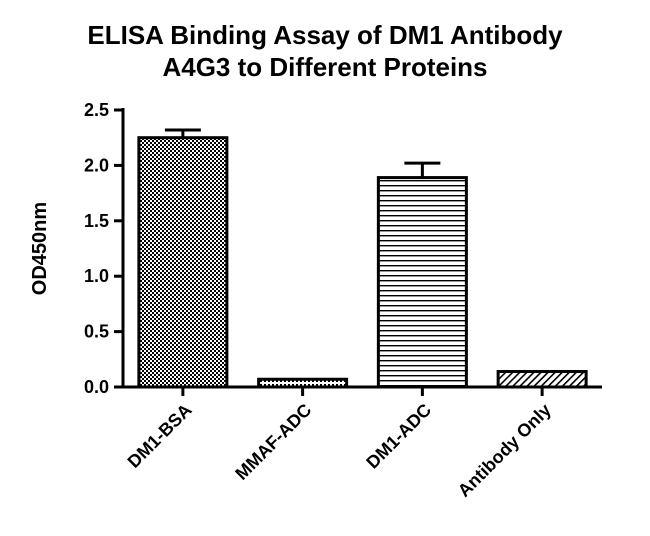 Image resolution: width=650 pixels, height=536 pixels. I want to click on y-tick-label: 0.0, so click(96, 387).